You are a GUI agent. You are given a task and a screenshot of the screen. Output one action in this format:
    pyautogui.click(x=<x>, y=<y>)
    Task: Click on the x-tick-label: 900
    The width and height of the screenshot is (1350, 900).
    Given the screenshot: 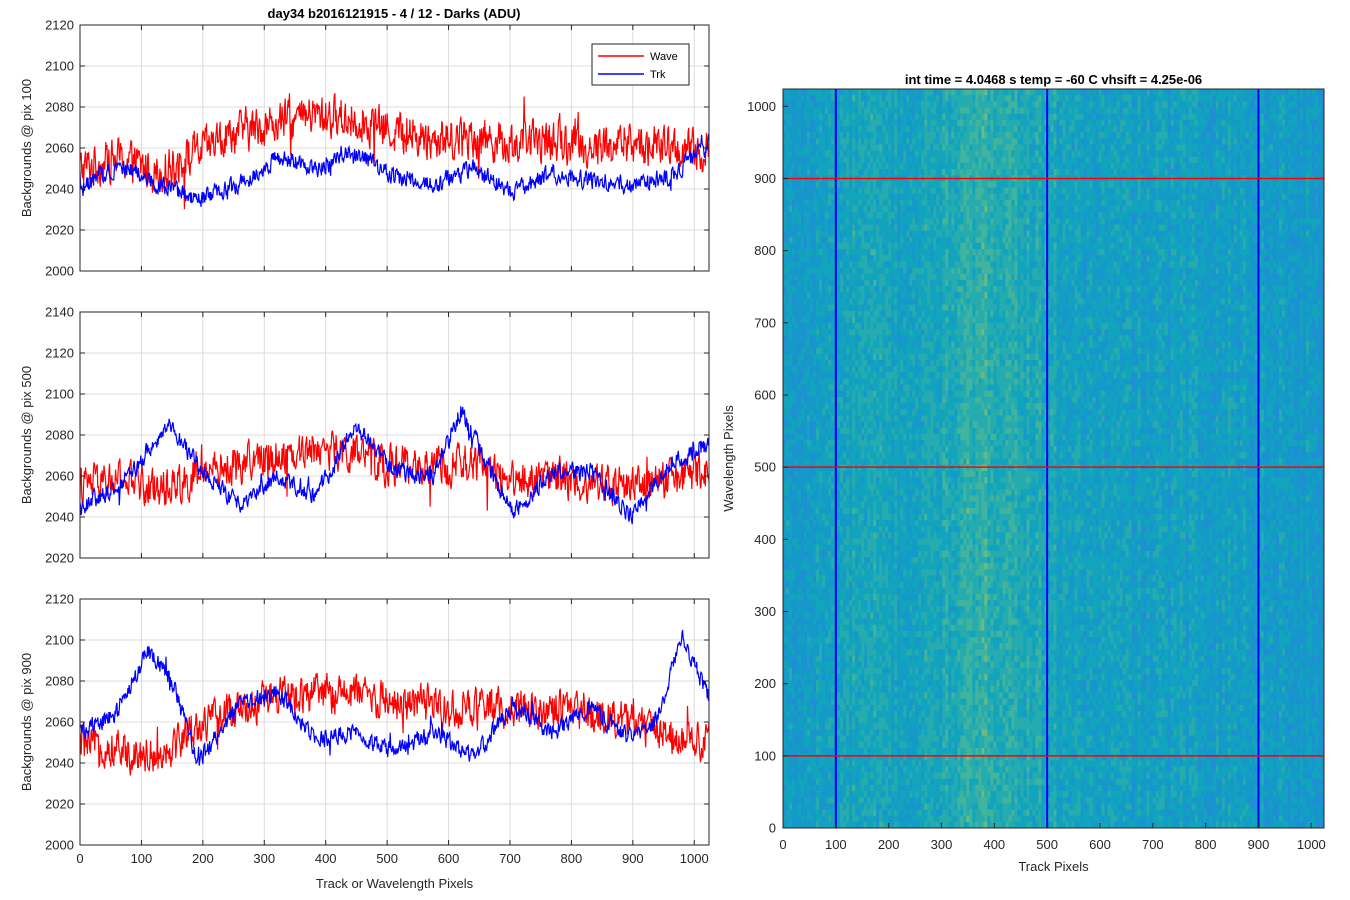 What is the action you would take?
    pyautogui.click(x=633, y=858)
    